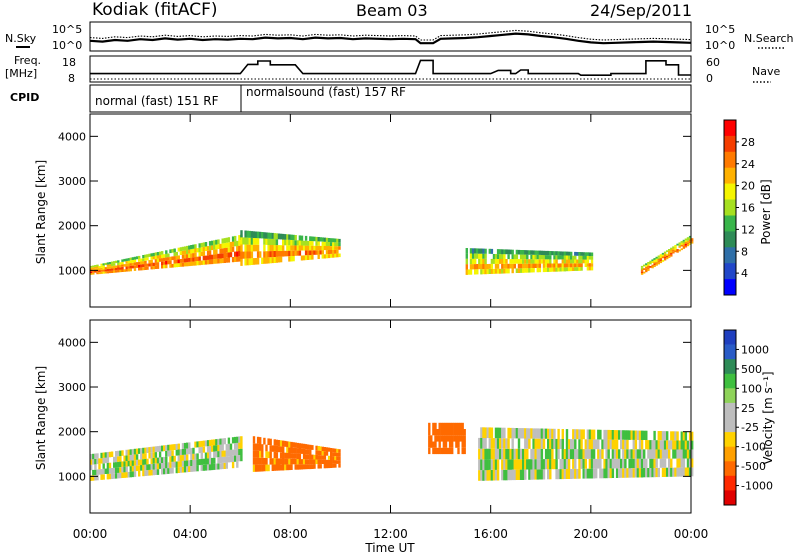 This screenshot has height=554, width=800. I want to click on x-axis-label: Time UT, so click(389, 547).